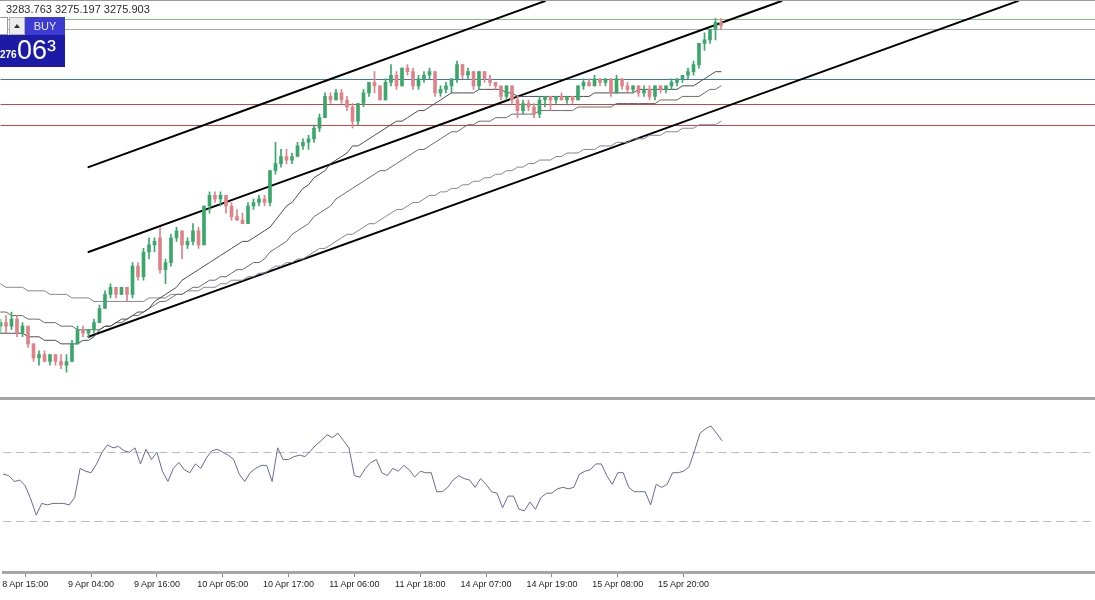  I want to click on price-panel: 27606³, so click(32, 51).